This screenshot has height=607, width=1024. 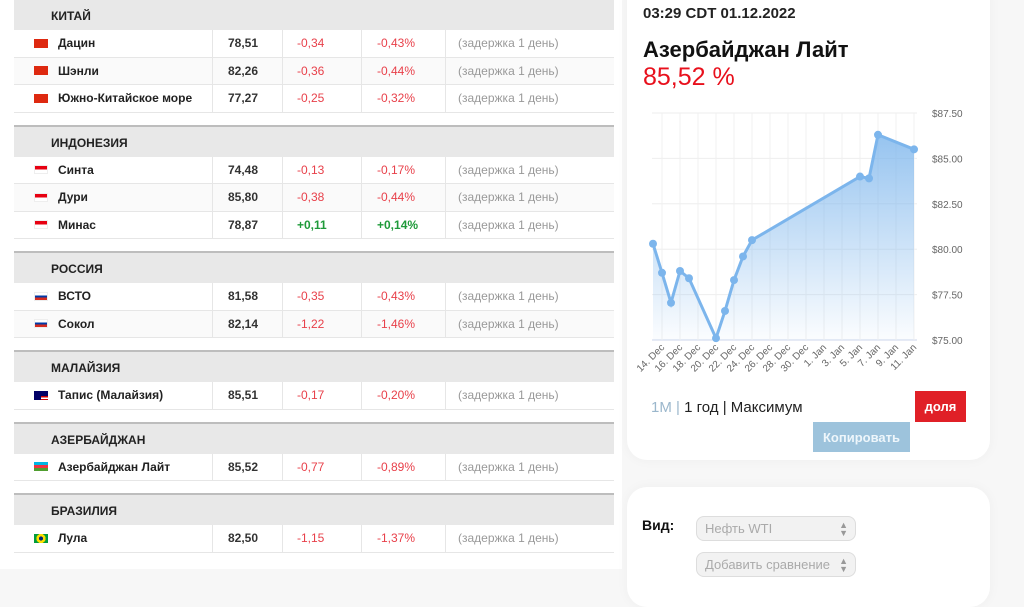 I want to click on blend-name-cell: Тапис (Малайзия), so click(x=113, y=395).